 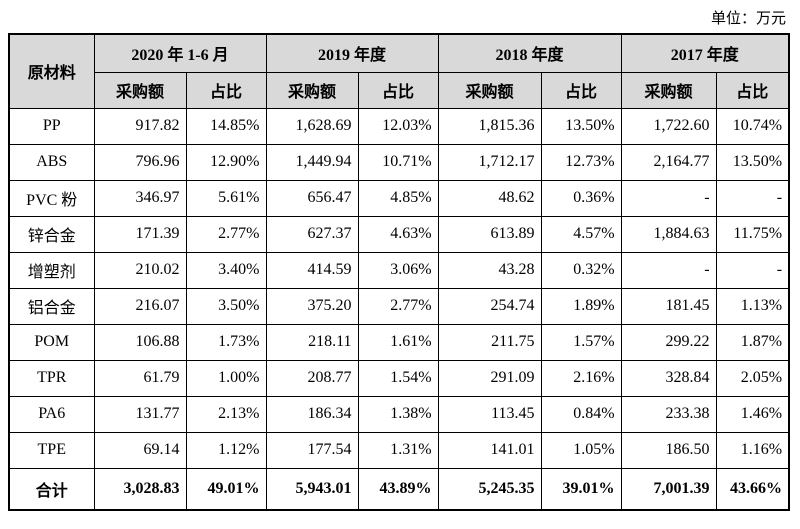 I want to click on cell-value: 1.54%, so click(x=398, y=378).